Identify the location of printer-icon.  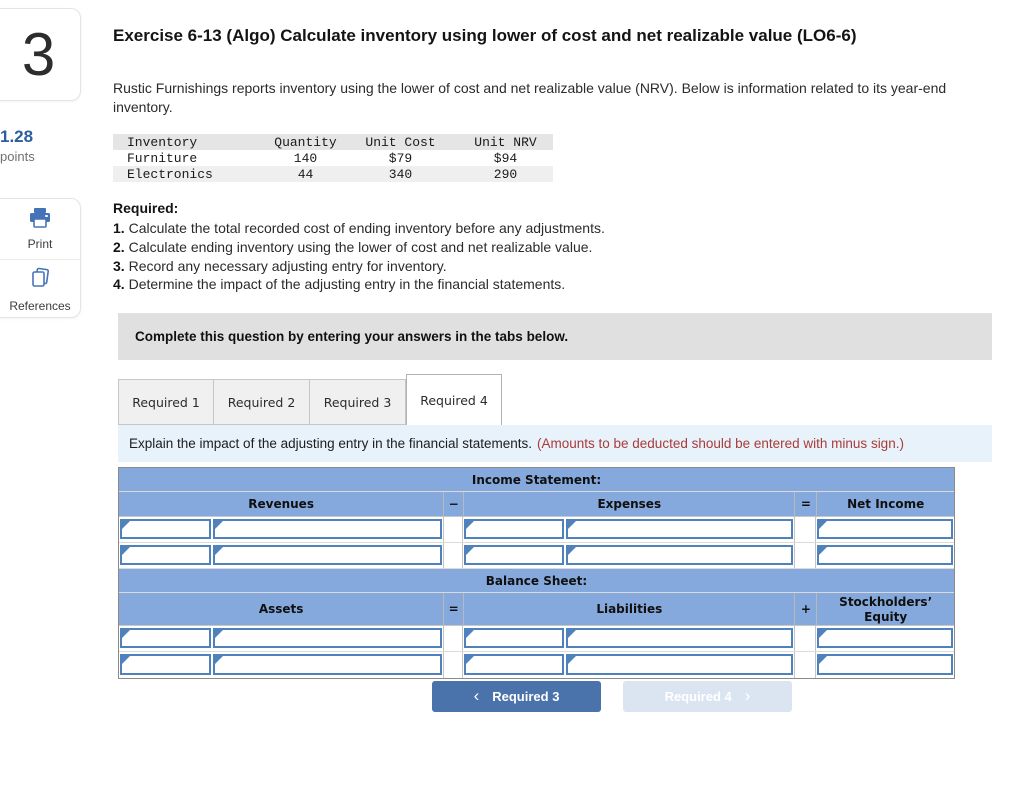
(40, 220).